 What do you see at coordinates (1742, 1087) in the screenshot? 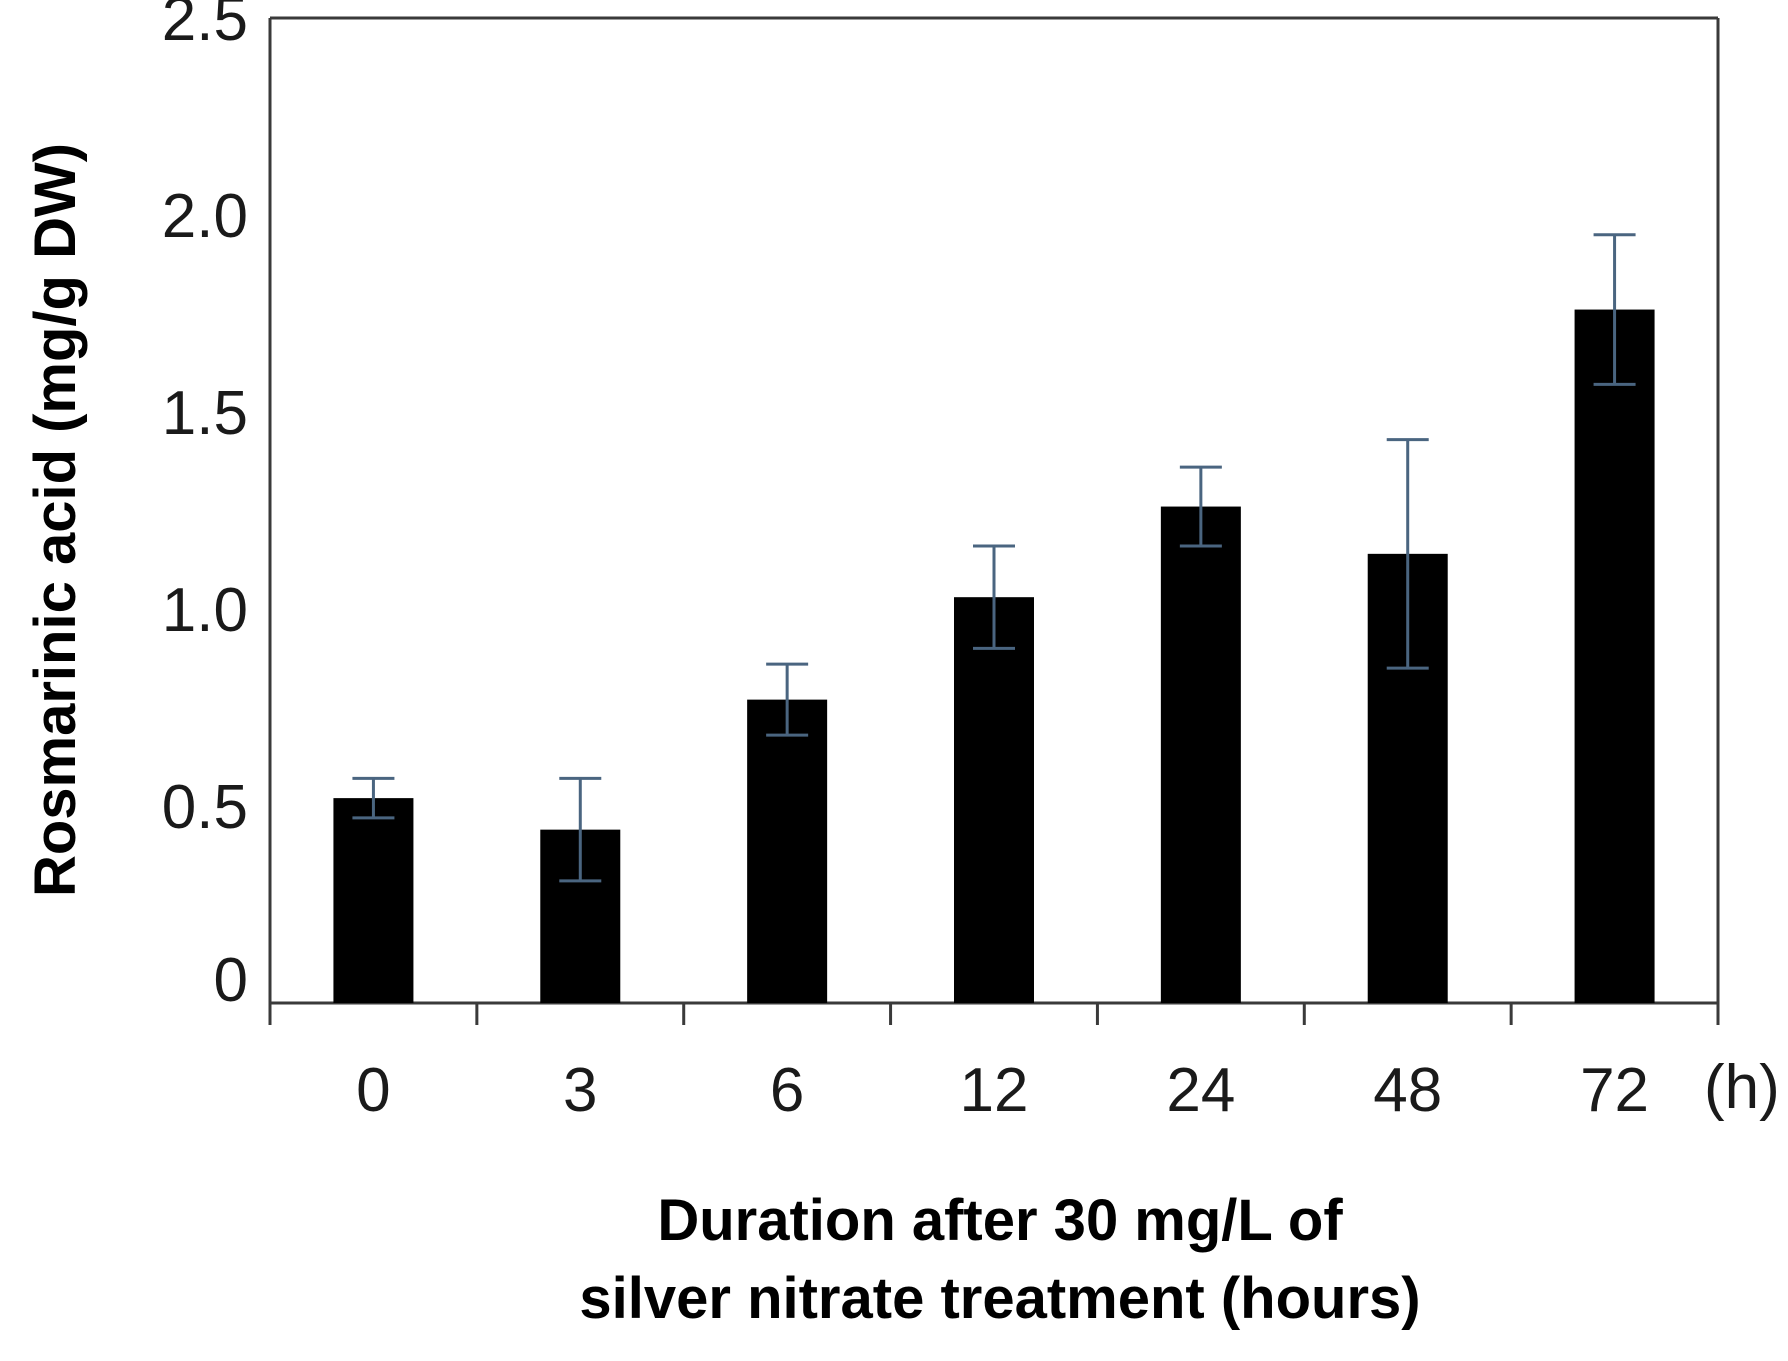
I see `x-unit-label: (h)` at bounding box center [1742, 1087].